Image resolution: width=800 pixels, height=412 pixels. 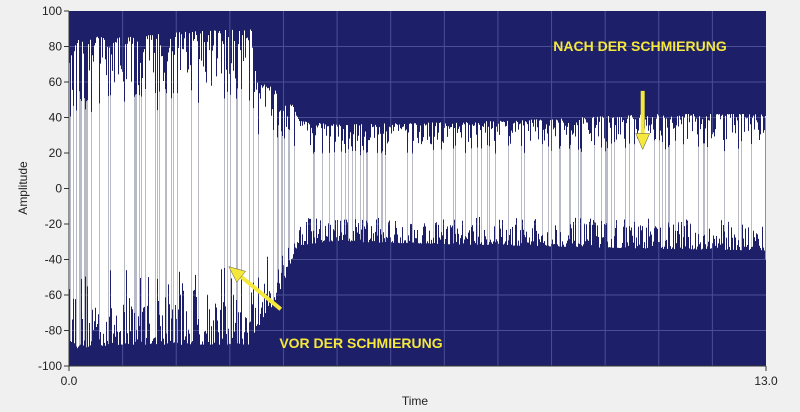 What do you see at coordinates (54, 224) in the screenshot?
I see `y-tick-label: -20` at bounding box center [54, 224].